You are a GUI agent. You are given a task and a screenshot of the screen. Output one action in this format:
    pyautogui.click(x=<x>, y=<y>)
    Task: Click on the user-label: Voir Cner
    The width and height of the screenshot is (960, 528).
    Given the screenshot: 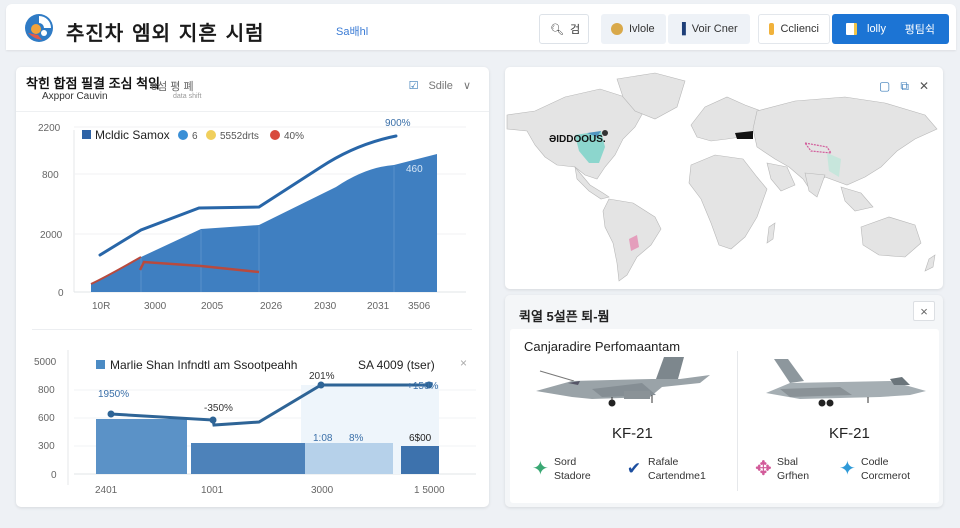 What is the action you would take?
    pyautogui.click(x=714, y=29)
    